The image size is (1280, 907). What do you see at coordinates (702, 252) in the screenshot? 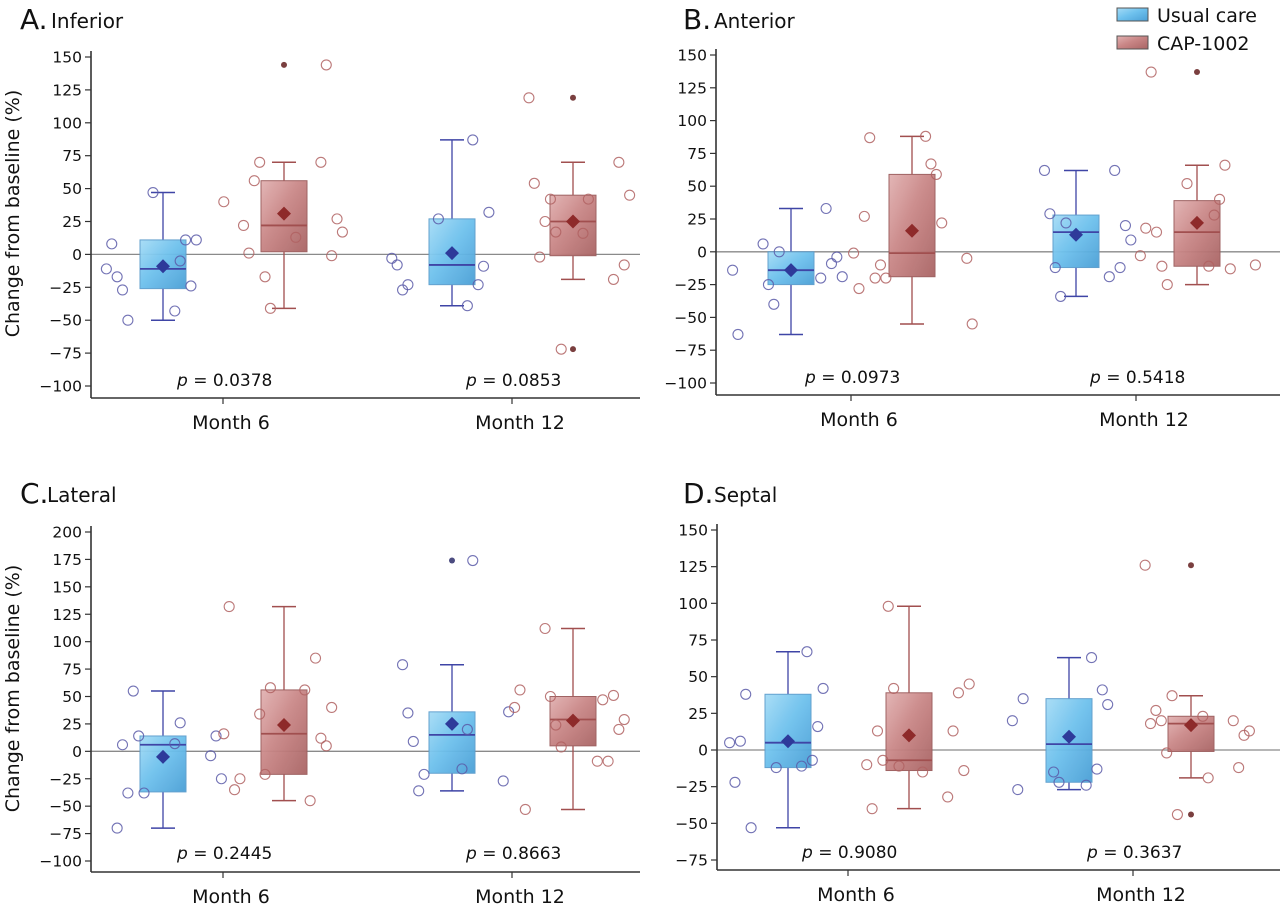
I see `y-tick-label: 0` at bounding box center [702, 252].